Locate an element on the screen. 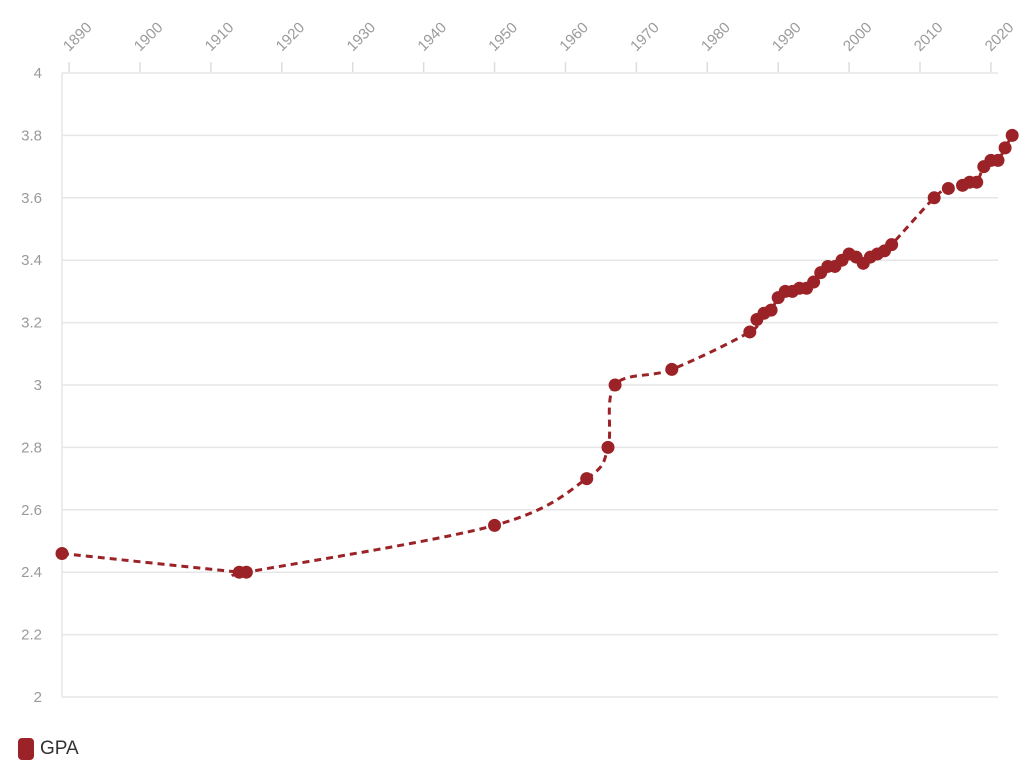 The image size is (1024, 779). x-tick-label: 1920 is located at coordinates (291, 37).